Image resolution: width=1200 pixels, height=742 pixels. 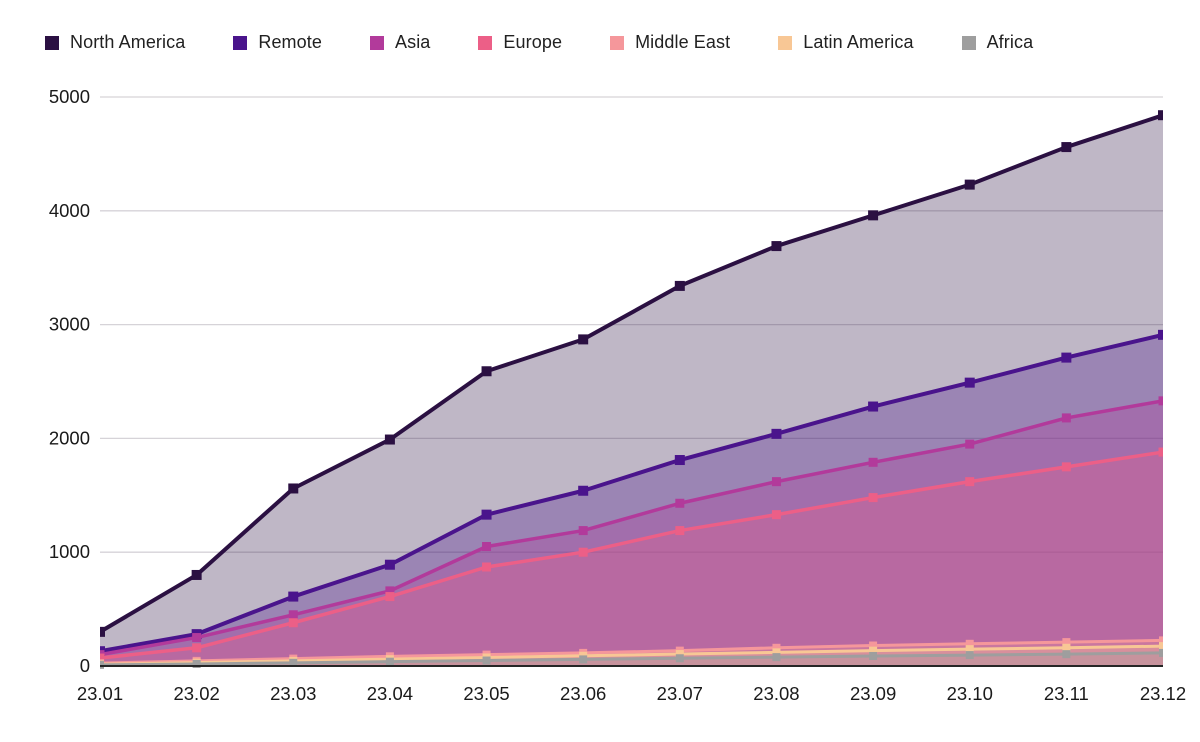 What do you see at coordinates (1066, 654) in the screenshot?
I see `marker-africa-23.11` at bounding box center [1066, 654].